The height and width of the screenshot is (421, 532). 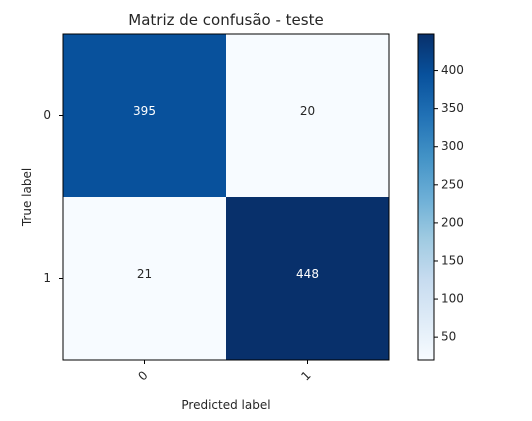 I want to click on cell-value-label: 395, so click(x=144, y=111).